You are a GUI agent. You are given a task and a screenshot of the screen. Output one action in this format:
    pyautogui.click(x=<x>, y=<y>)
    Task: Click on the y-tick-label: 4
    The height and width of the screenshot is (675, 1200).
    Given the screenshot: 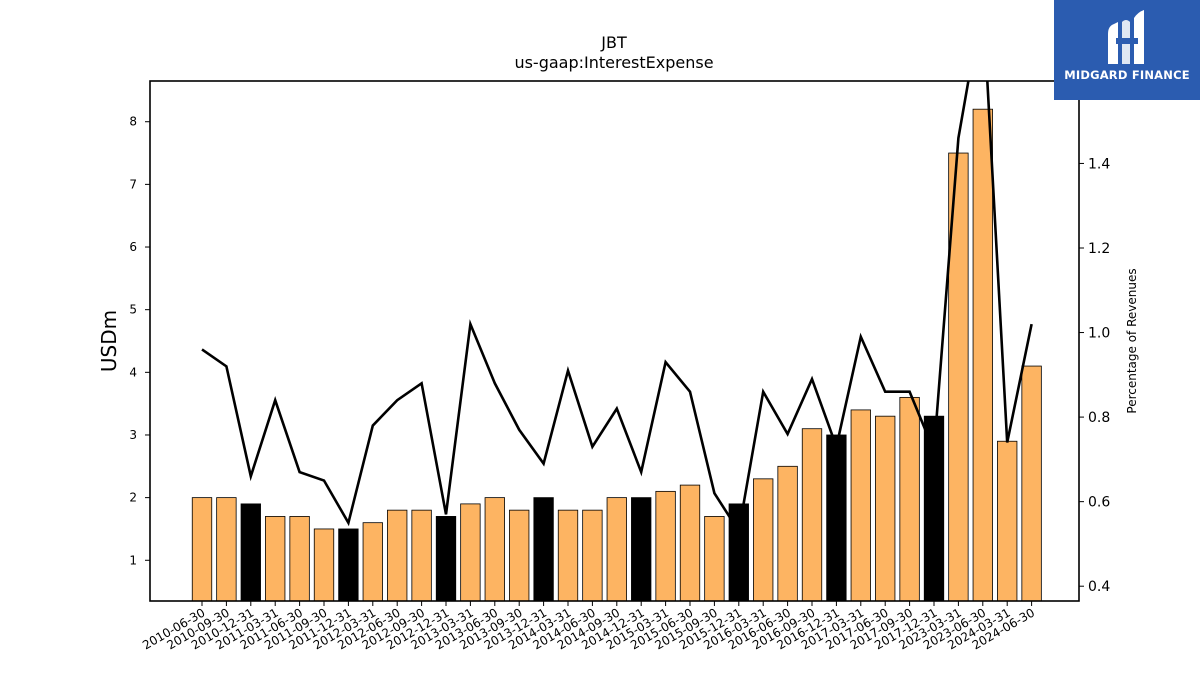 What is the action you would take?
    pyautogui.click(x=133, y=372)
    